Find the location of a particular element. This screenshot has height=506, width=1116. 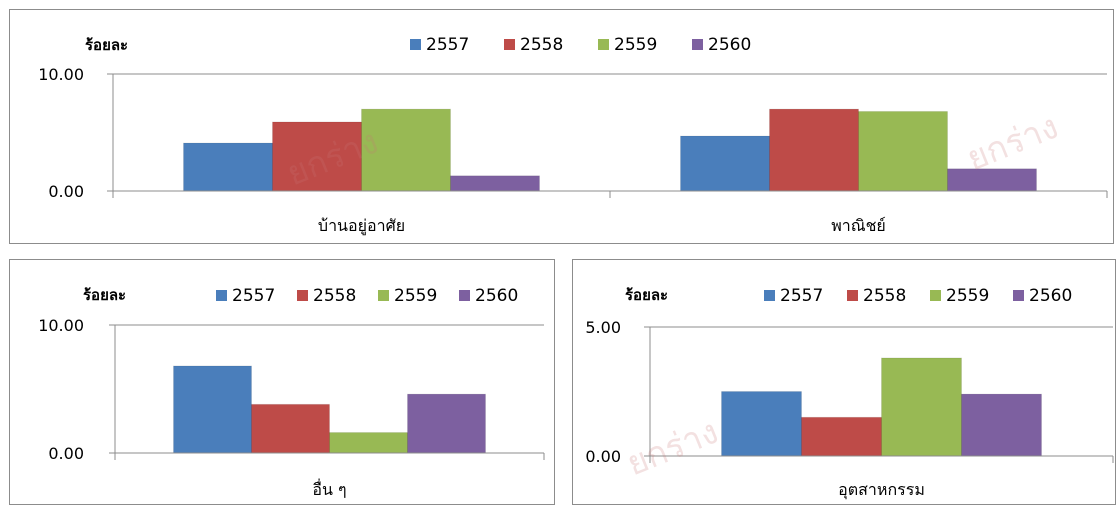

x-category-label-0: บ้านอยู่อาศัย is located at coordinates (361, 226).